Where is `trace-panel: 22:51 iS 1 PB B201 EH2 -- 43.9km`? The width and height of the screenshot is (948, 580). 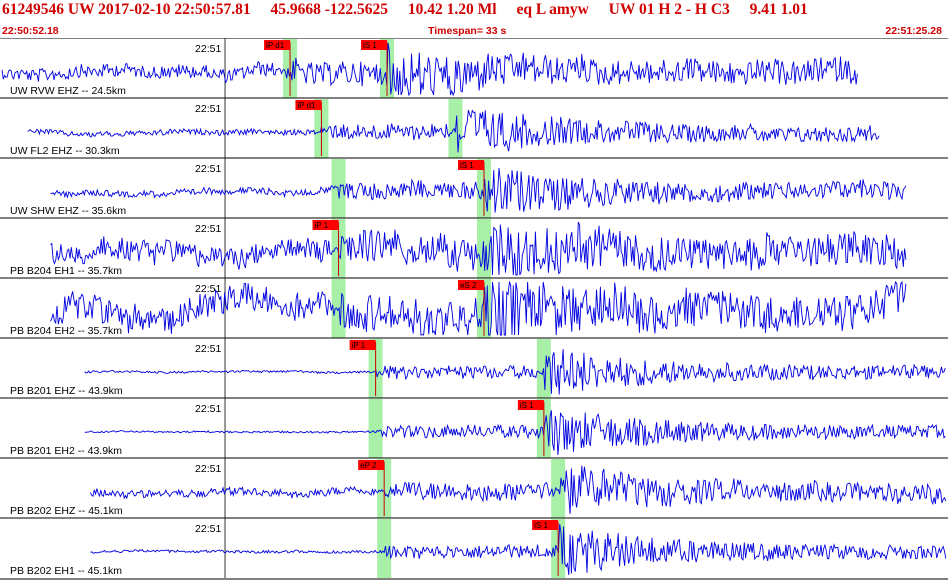
trace-panel: 22:51 iS 1 PB B201 EH2 -- 43.9km is located at coordinates (474, 427).